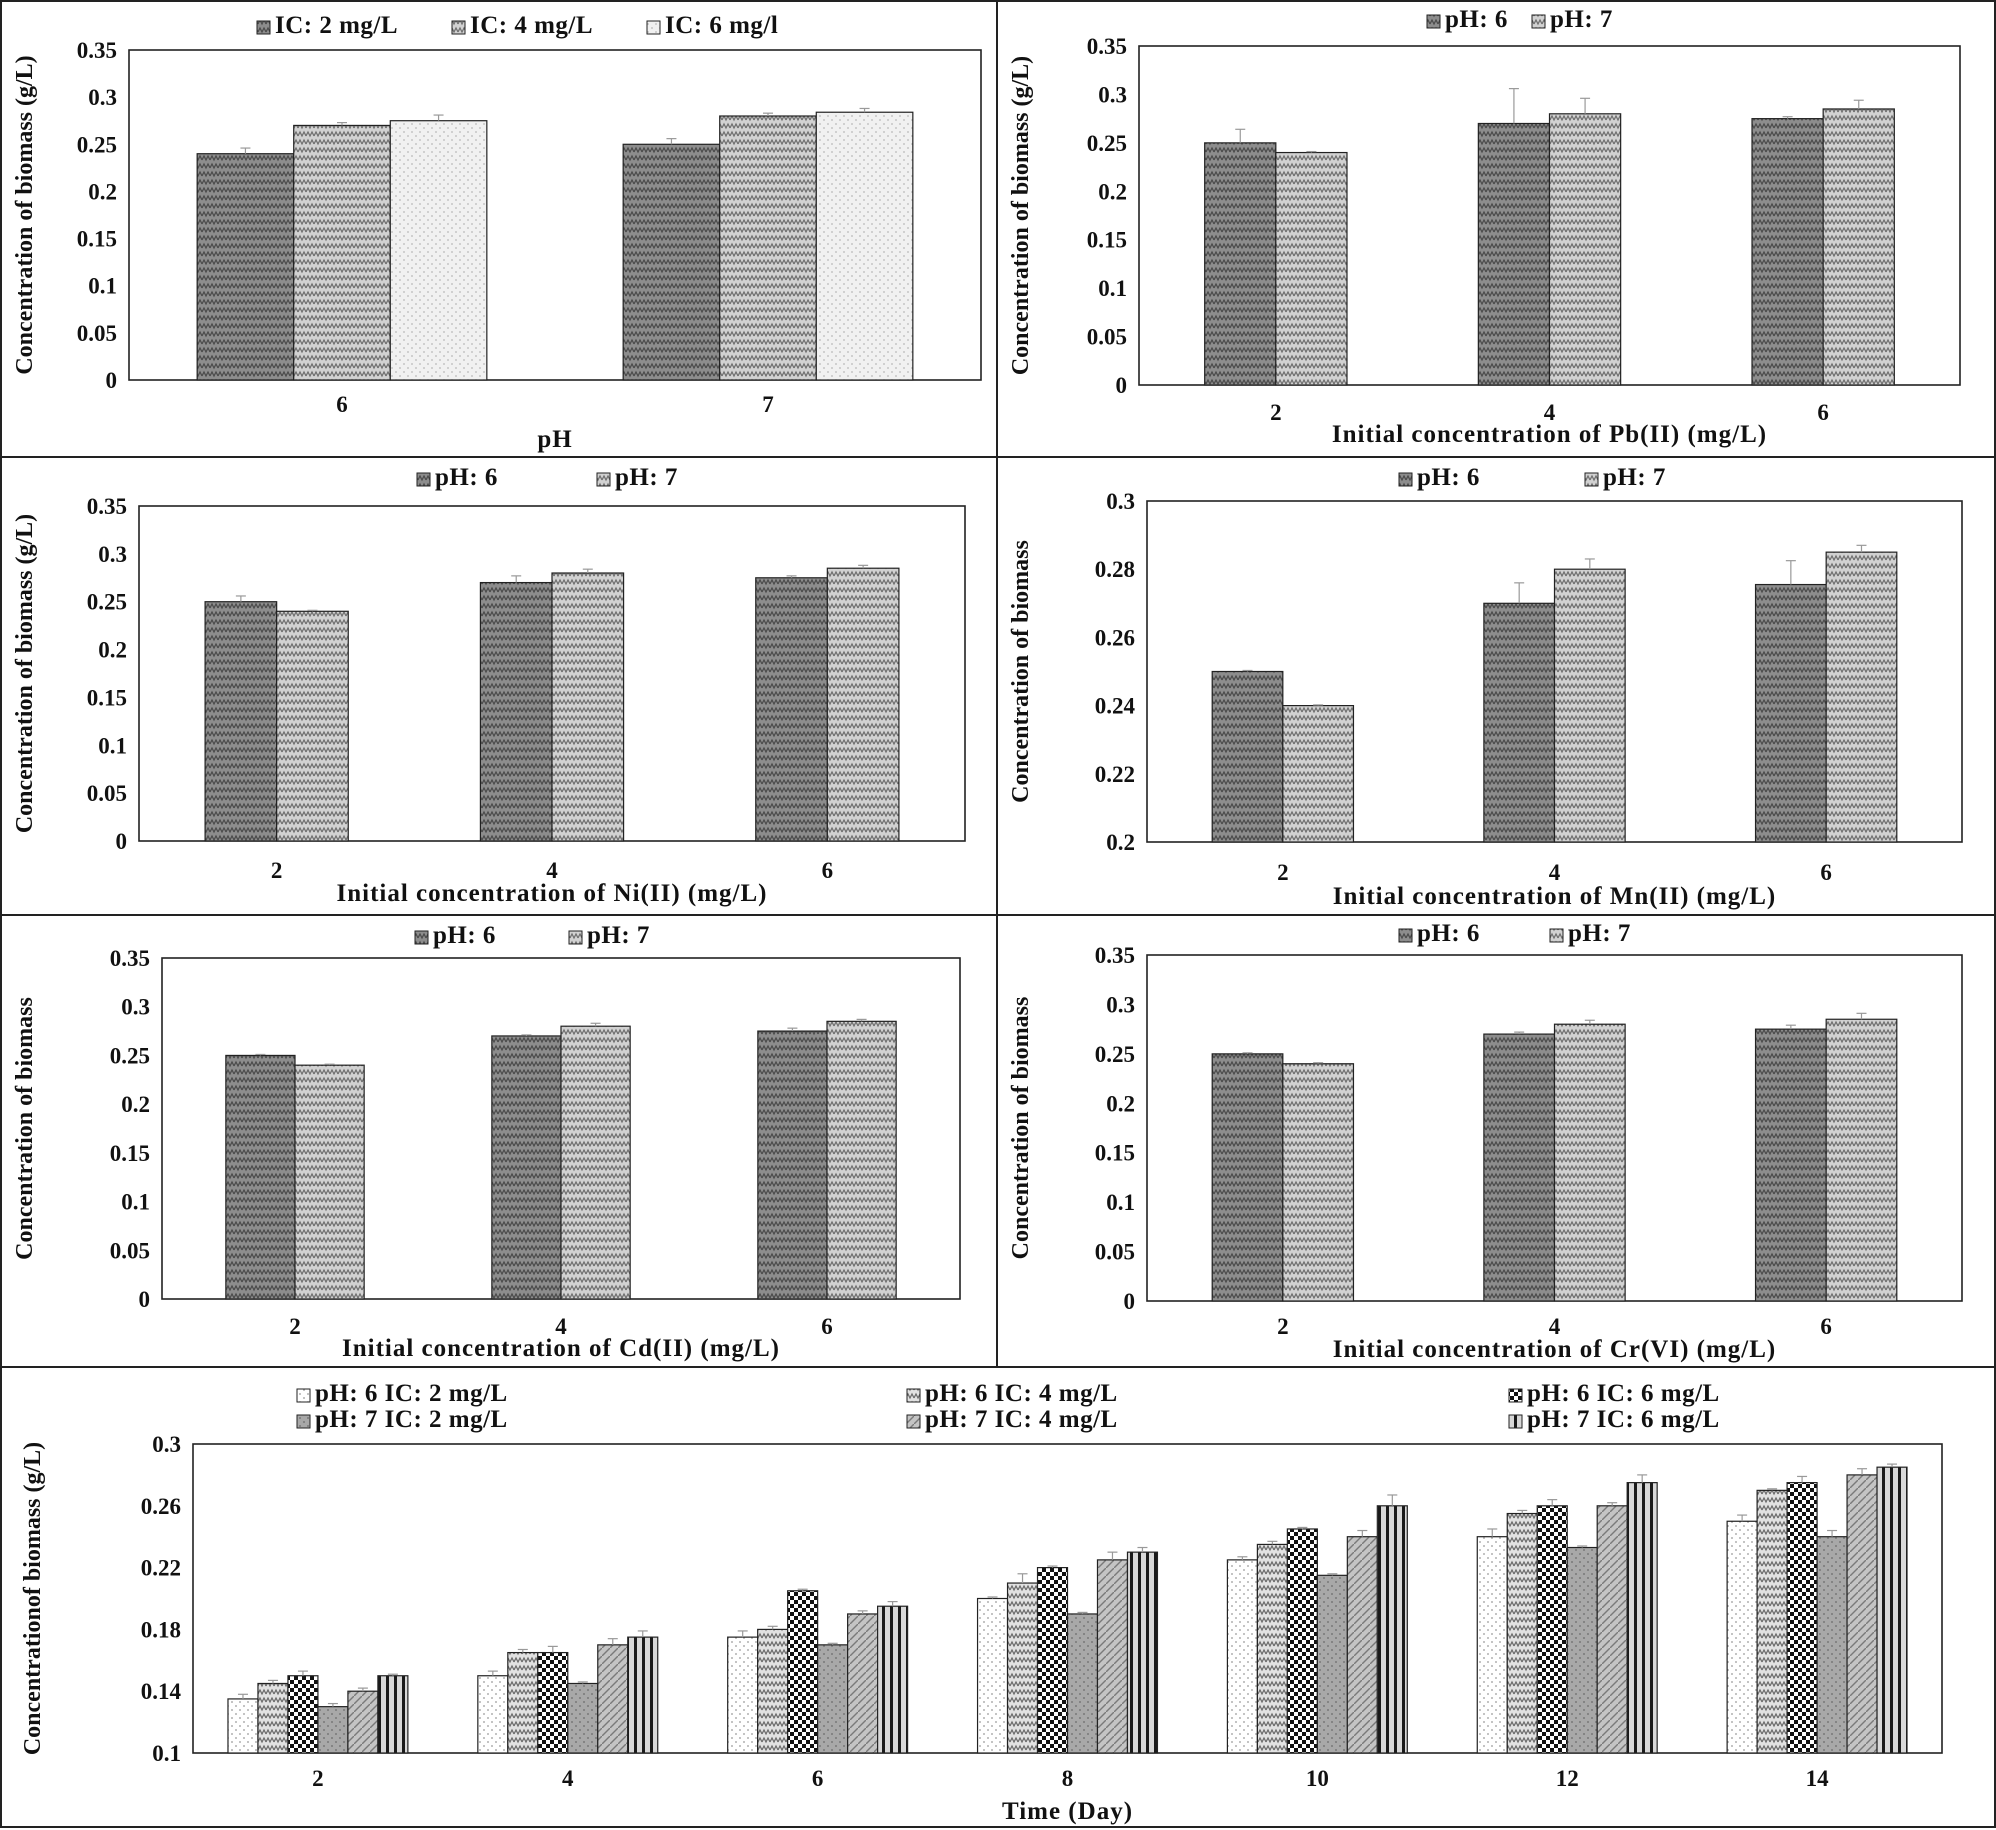 The height and width of the screenshot is (1830, 1996). I want to click on x-tick-label: 8, so click(1068, 1778).